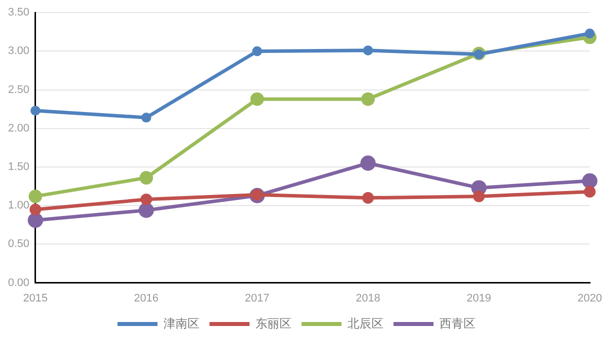 The height and width of the screenshot is (340, 605). Describe the element at coordinates (35, 298) in the screenshot. I see `x-tick-label: 2015` at that location.